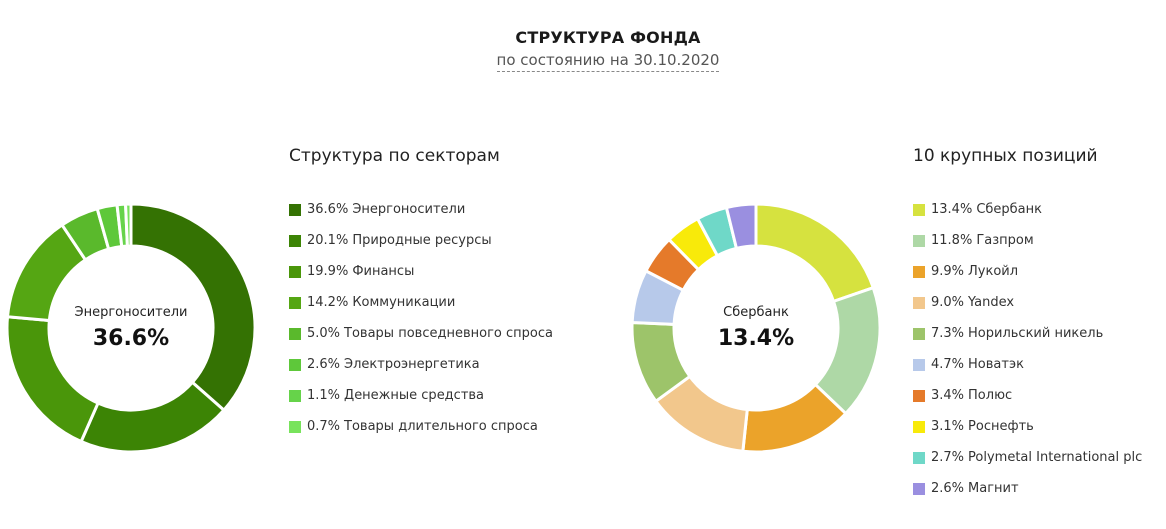 The height and width of the screenshot is (529, 1166). What do you see at coordinates (948, 457) in the screenshot?
I see `legend-percent: 2.7%` at bounding box center [948, 457].